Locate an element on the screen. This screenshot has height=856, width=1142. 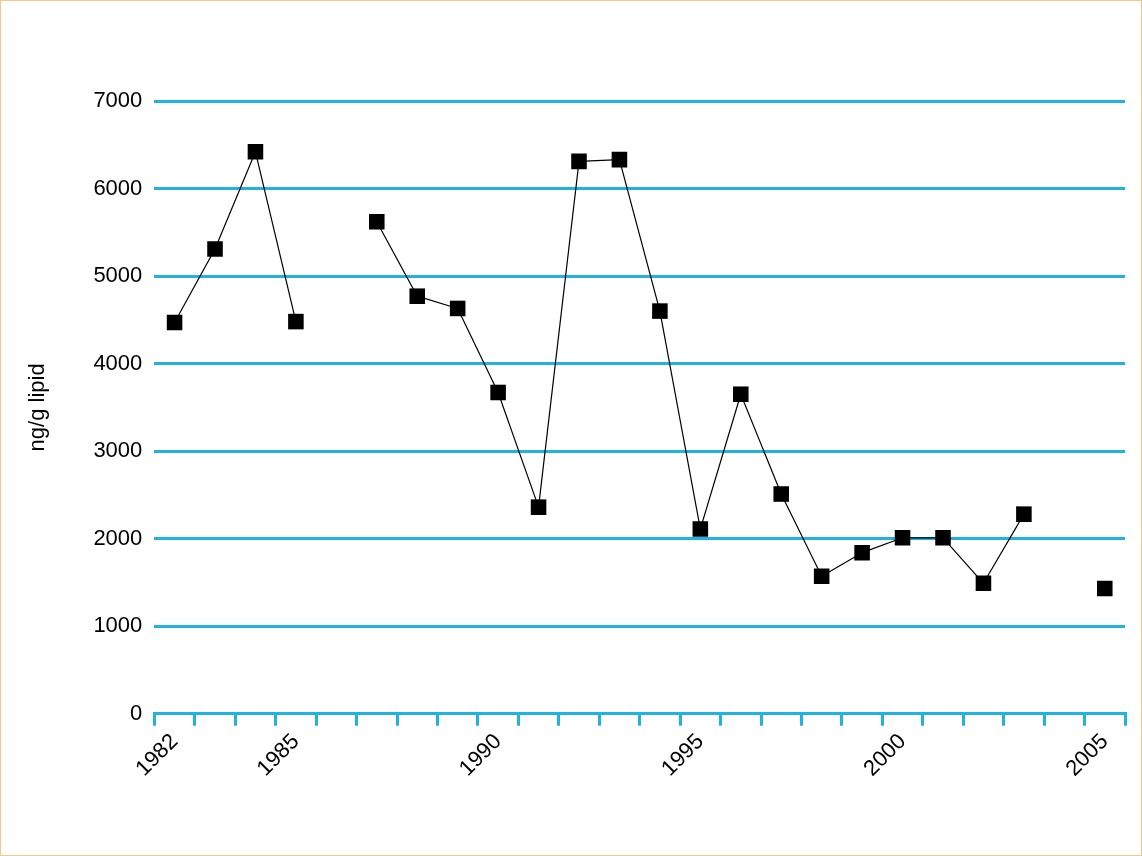
y-tick-label: 6000 is located at coordinates (118, 187).